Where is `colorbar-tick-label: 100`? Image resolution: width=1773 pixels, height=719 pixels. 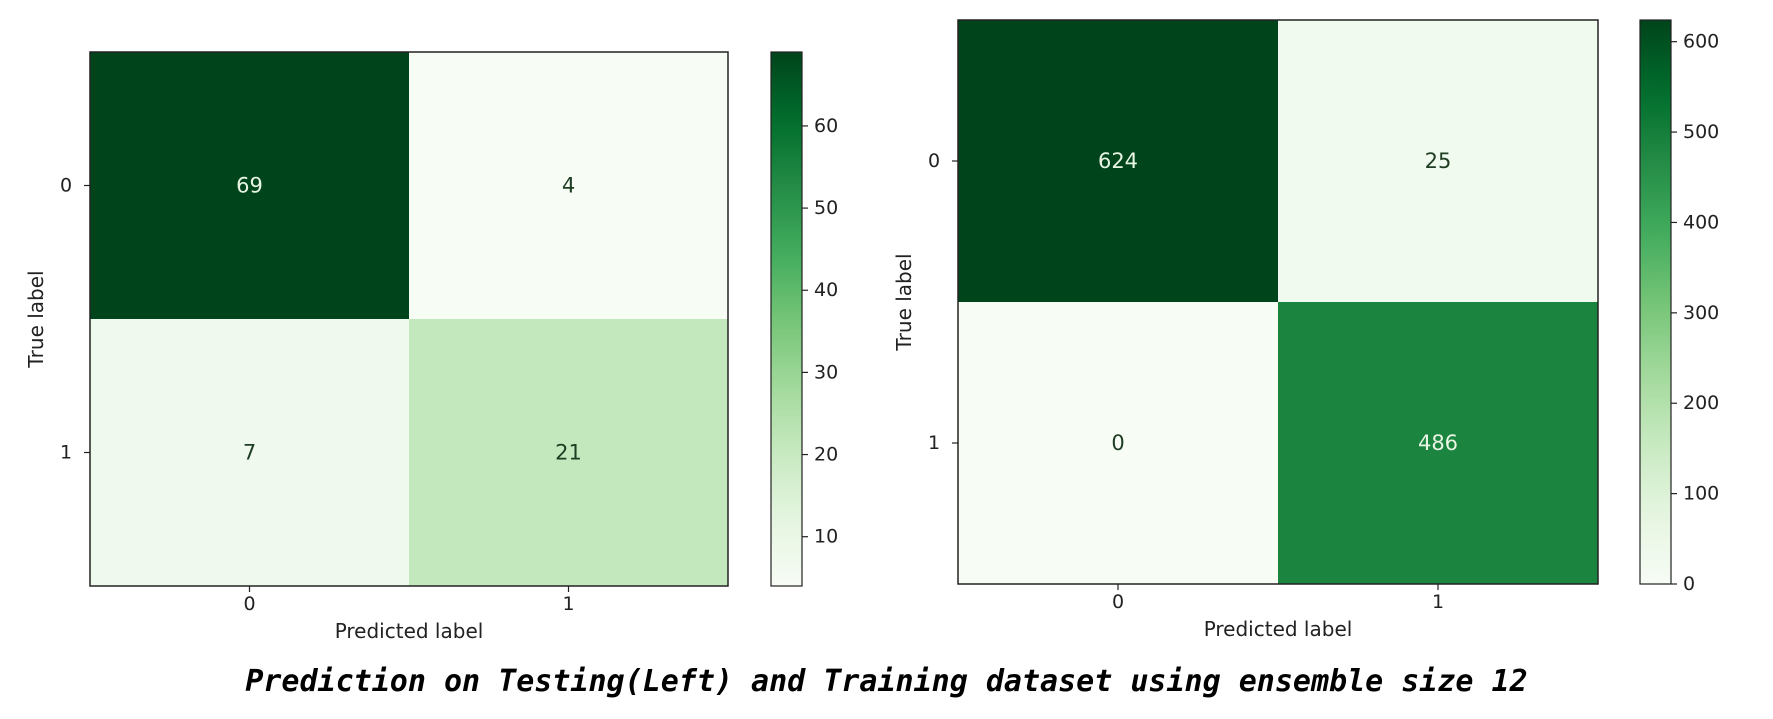 colorbar-tick-label: 100 is located at coordinates (1701, 494).